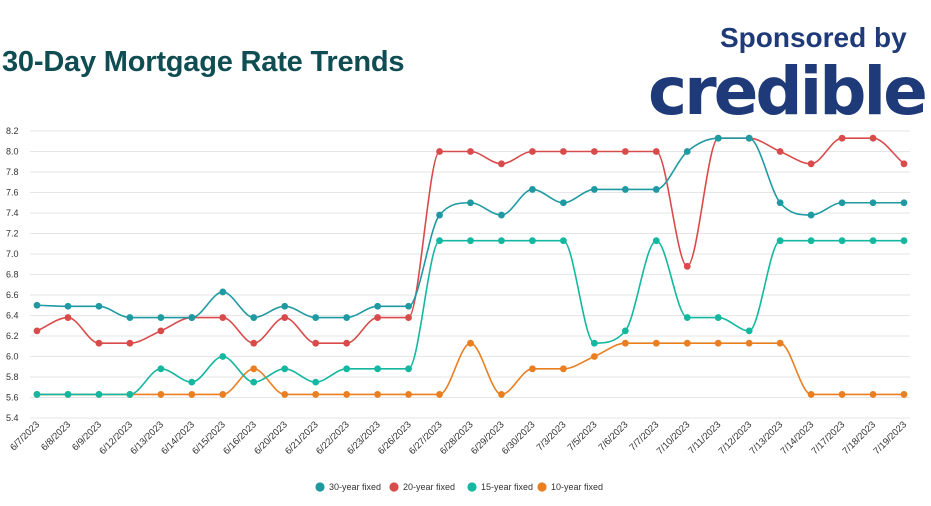  Describe the element at coordinates (348, 487) in the screenshot. I see `legend-item-30-year-fixed: 30-year fixed` at that location.